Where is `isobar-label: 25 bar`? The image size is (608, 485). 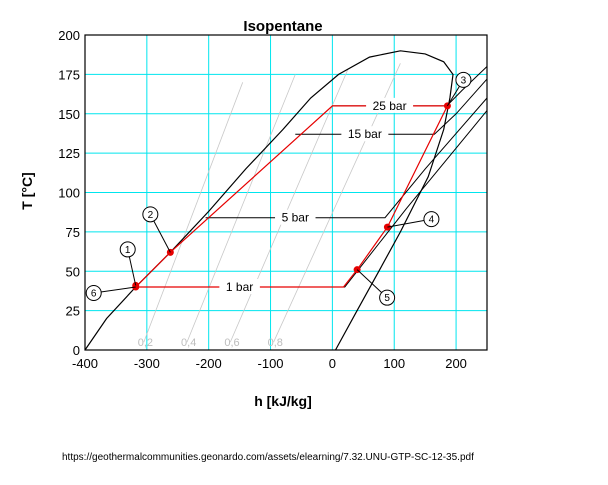
isobar-label: 25 bar is located at coordinates (390, 106).